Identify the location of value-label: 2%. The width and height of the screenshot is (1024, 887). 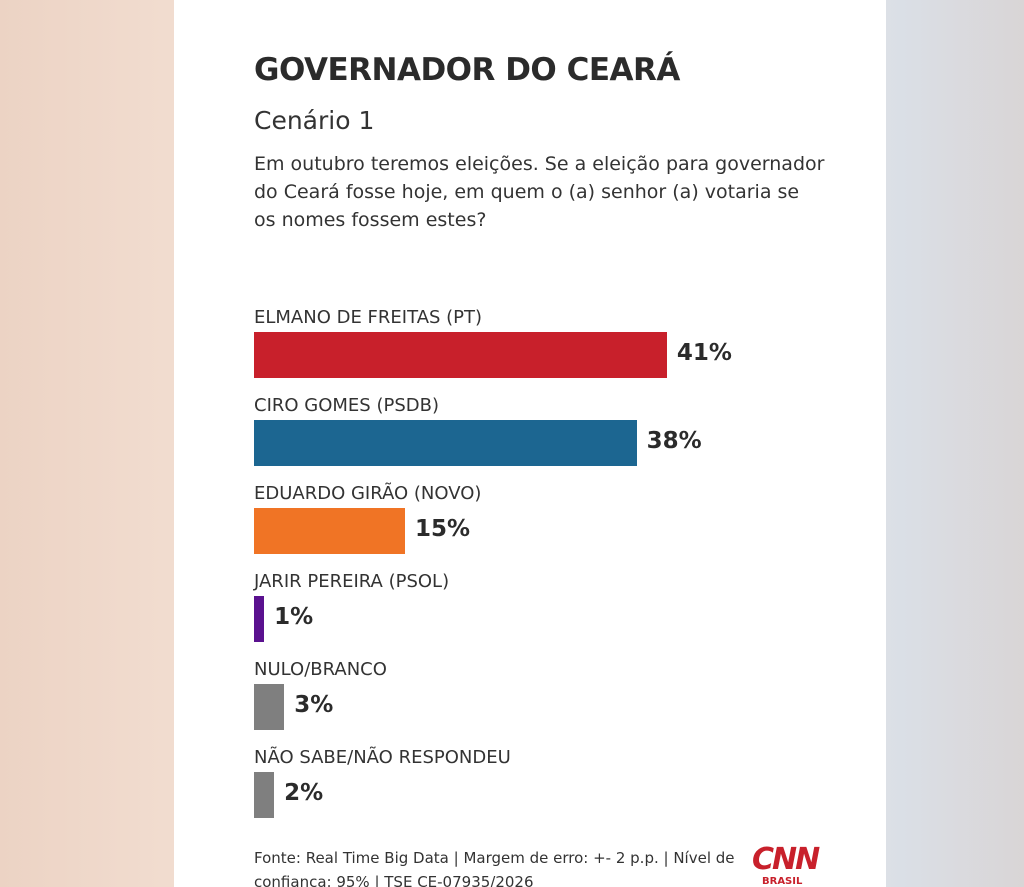
(304, 793).